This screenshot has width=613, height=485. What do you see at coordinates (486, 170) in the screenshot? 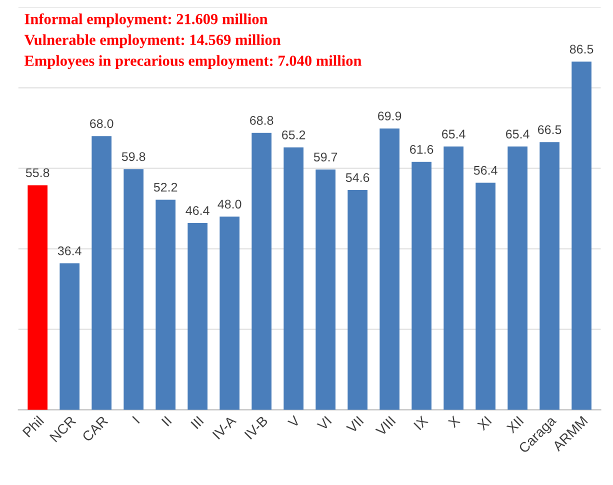
I see `data-label: 56.4` at bounding box center [486, 170].